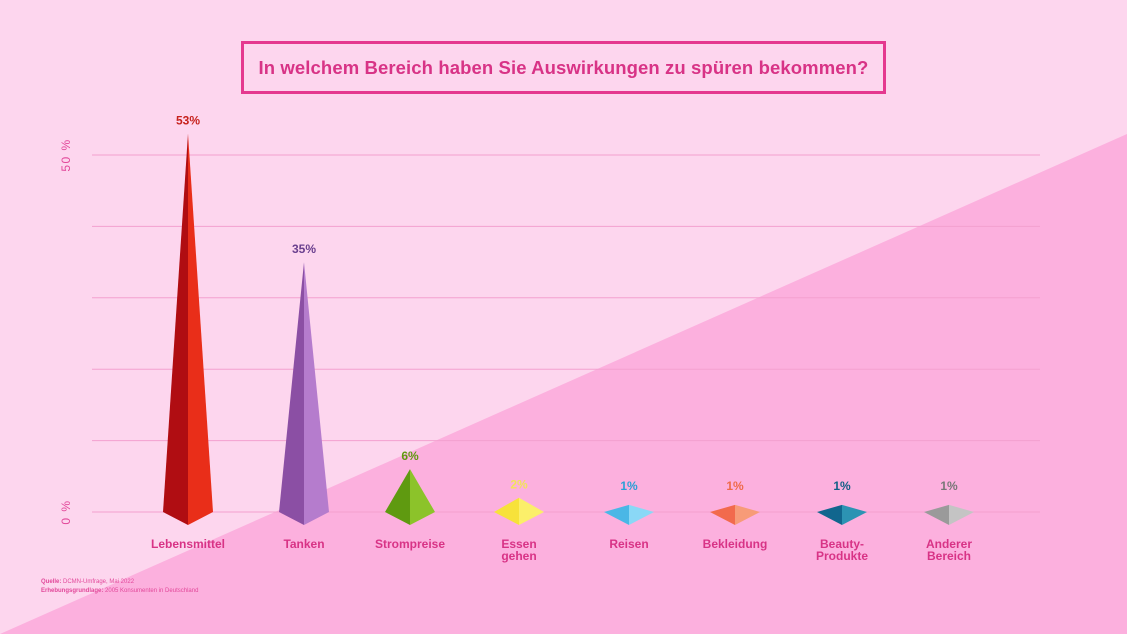  What do you see at coordinates (410, 544) in the screenshot?
I see `category-label: Strompreise` at bounding box center [410, 544].